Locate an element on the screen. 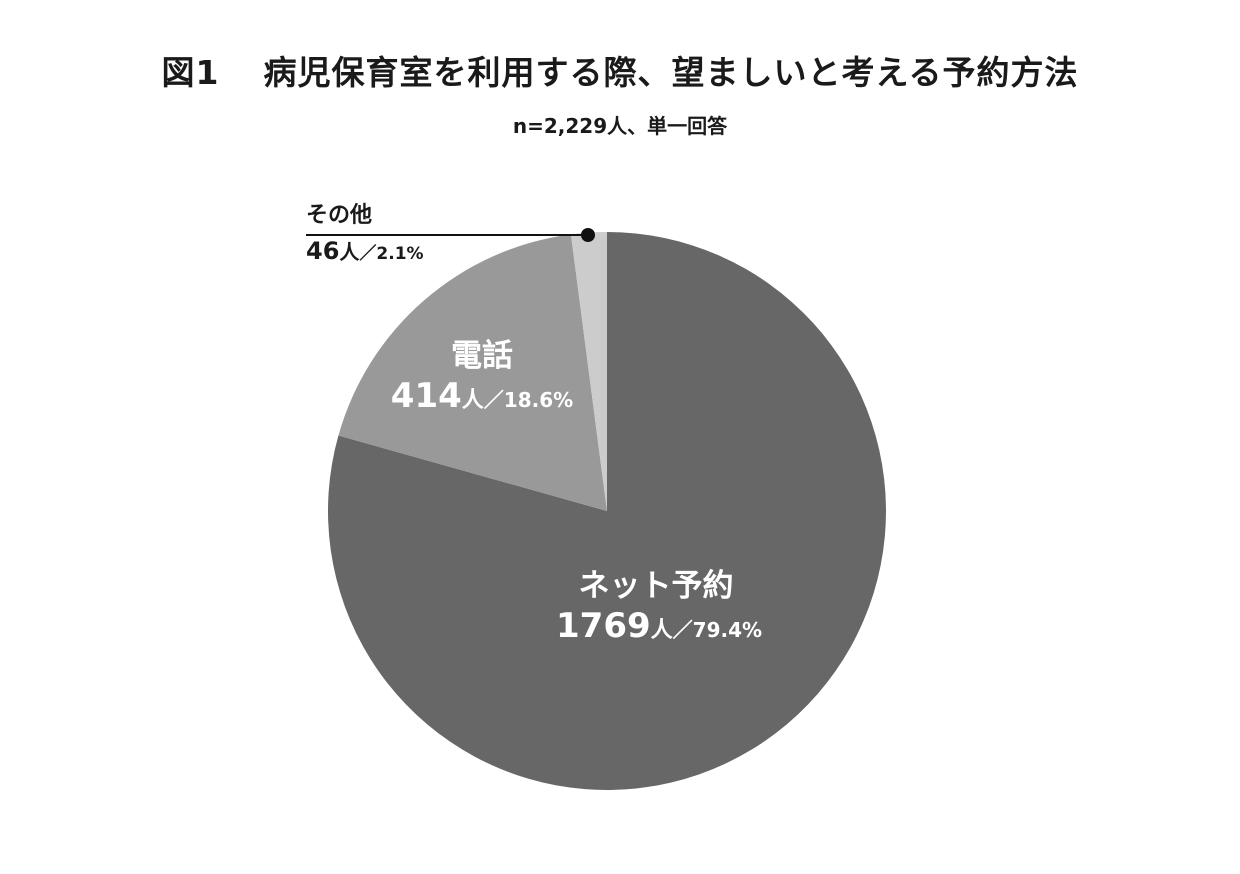 This screenshot has width=1240, height=874. figure-number: 図1 is located at coordinates (190, 72).